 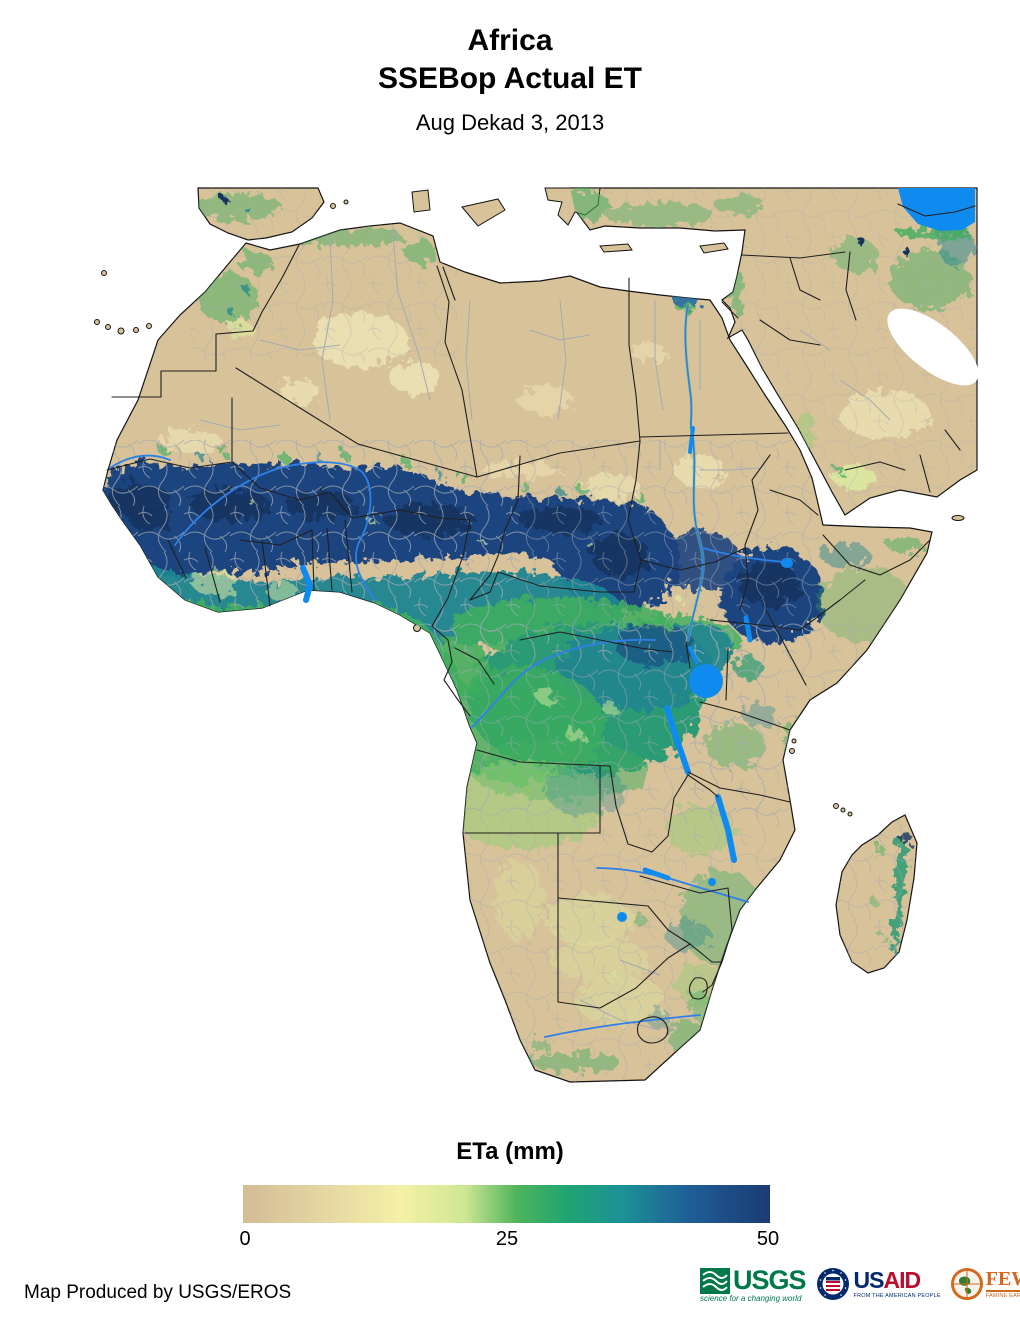 What do you see at coordinates (694, 472) in the screenshot?
I see `nile-river` at bounding box center [694, 472].